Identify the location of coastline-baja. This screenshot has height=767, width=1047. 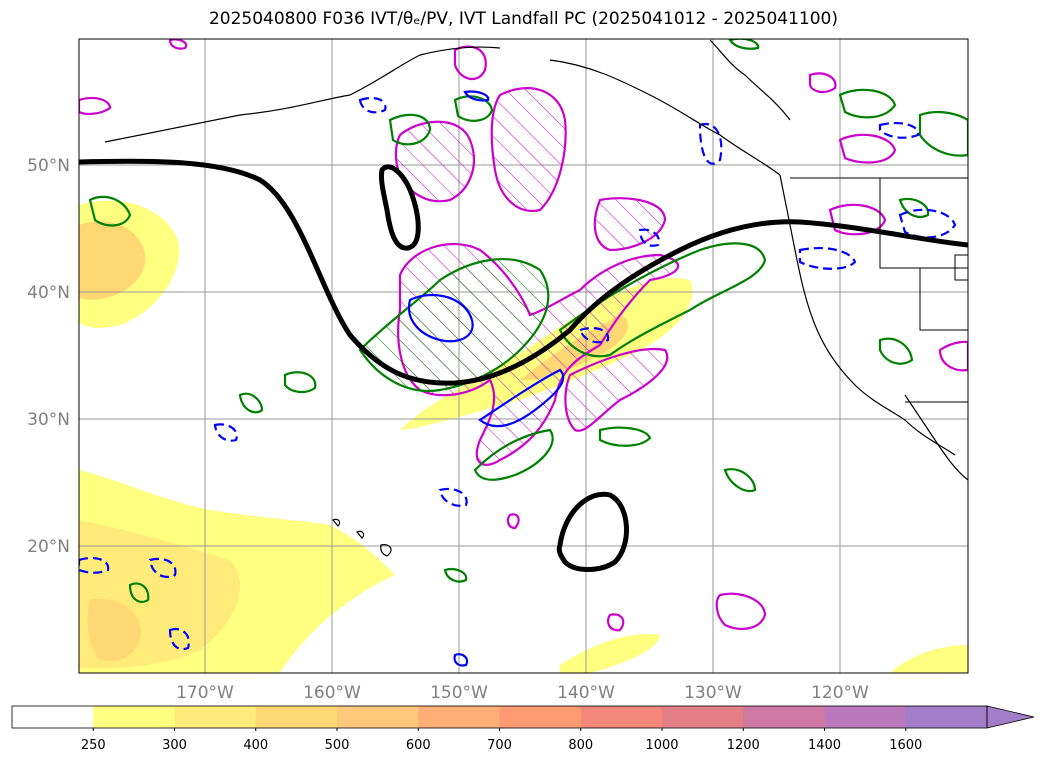
(936, 437).